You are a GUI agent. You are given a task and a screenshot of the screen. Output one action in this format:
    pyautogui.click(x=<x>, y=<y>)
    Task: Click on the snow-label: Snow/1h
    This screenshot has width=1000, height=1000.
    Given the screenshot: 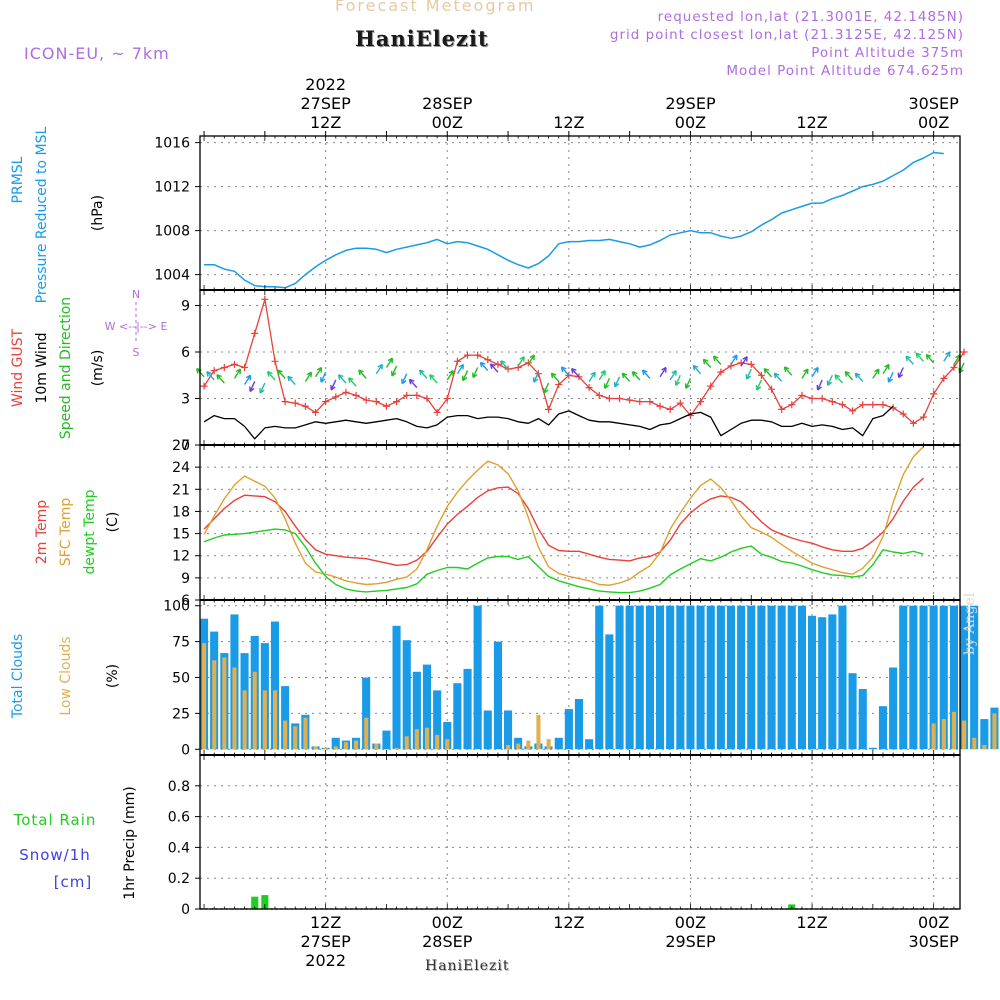 What is the action you would take?
    pyautogui.click(x=55, y=855)
    